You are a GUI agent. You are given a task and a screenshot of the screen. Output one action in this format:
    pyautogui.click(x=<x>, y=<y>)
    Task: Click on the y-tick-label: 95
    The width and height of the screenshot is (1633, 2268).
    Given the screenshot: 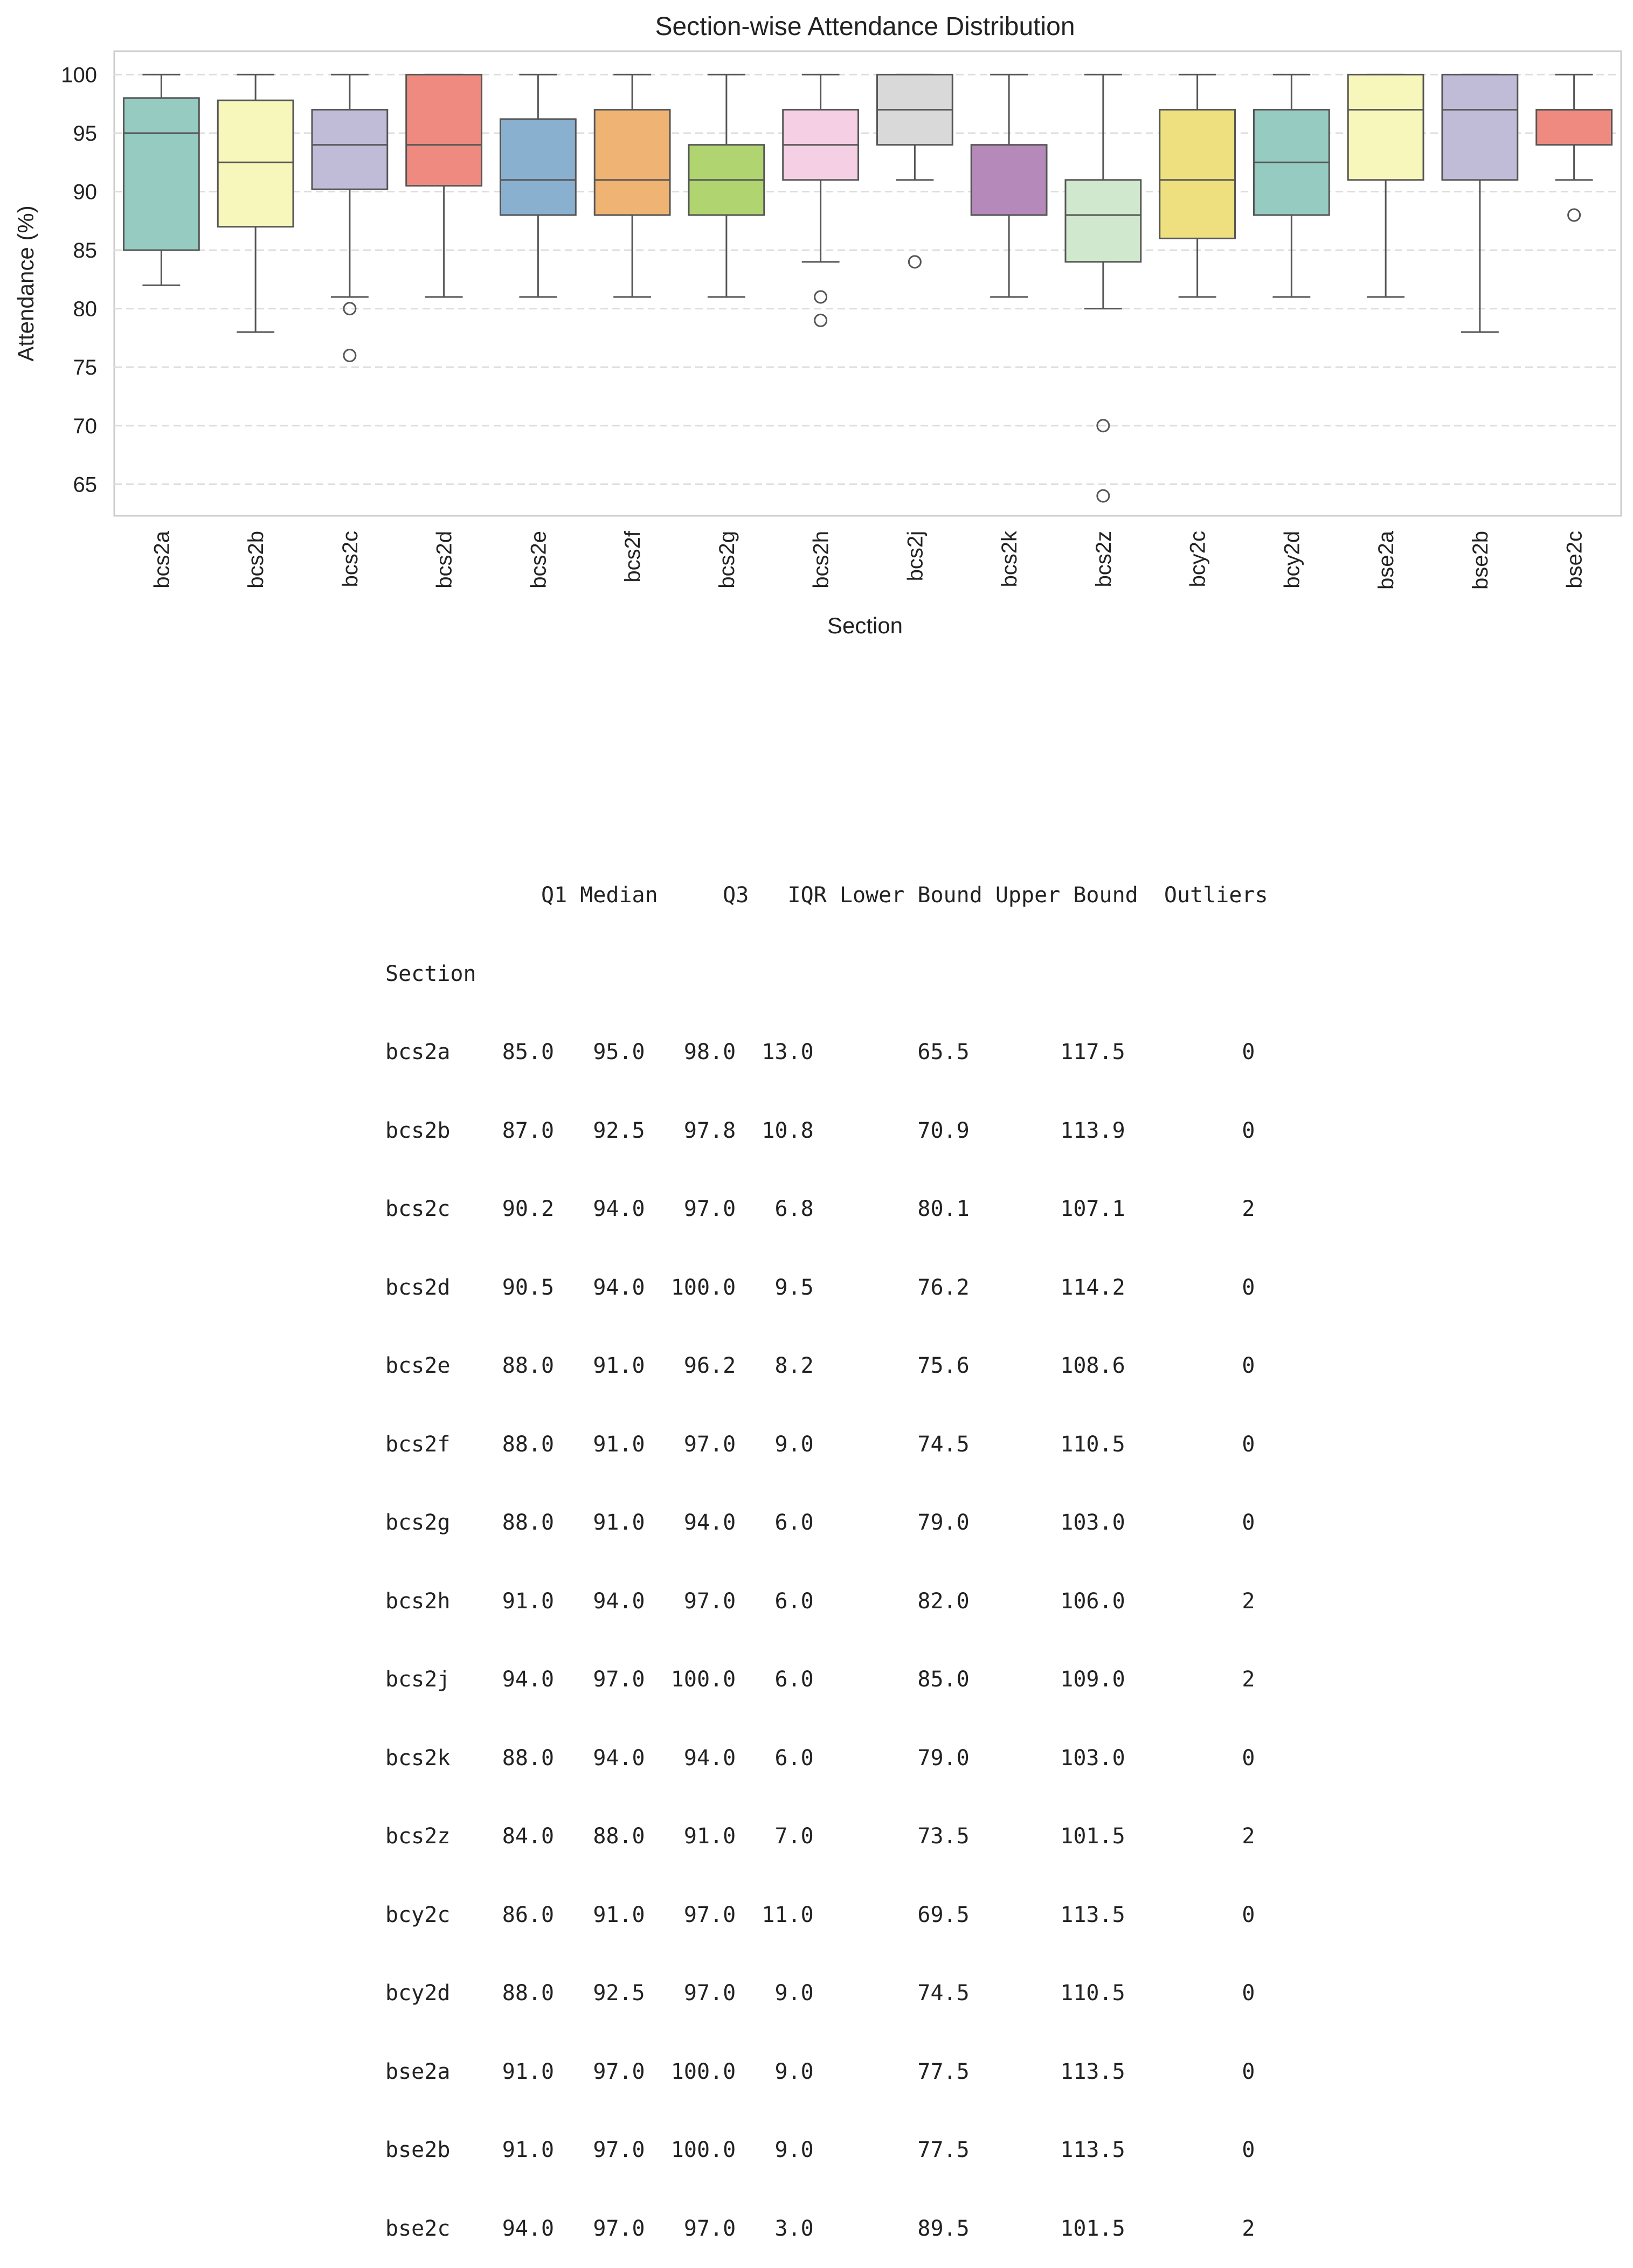 What is the action you would take?
    pyautogui.click(x=85, y=134)
    